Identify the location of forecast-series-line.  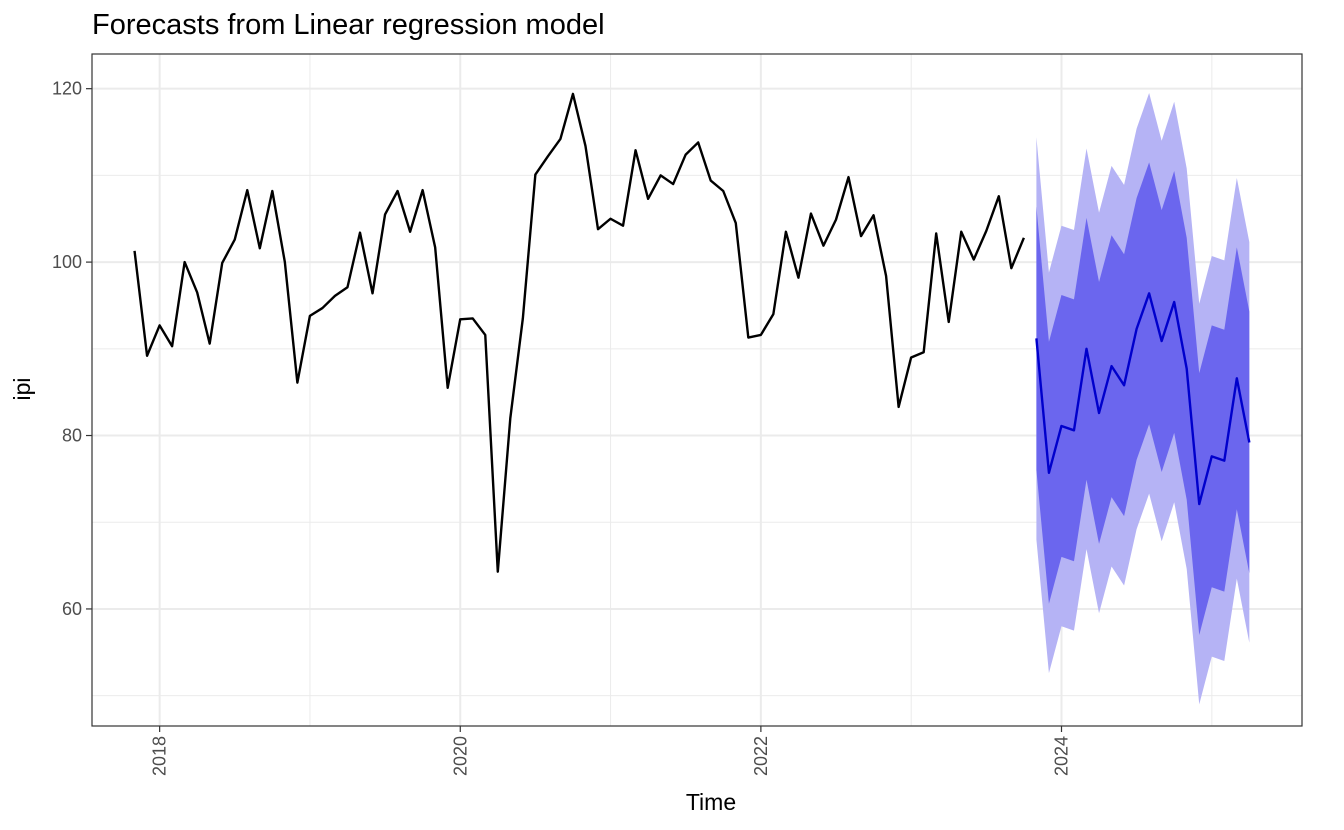
(1143, 399).